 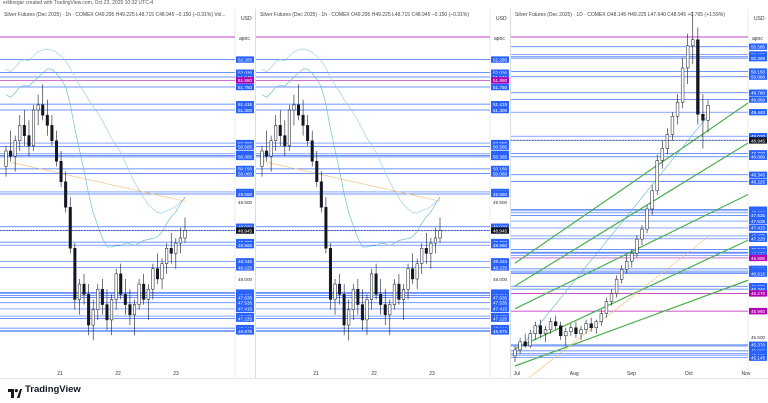 I want to click on tradingview-logo: TradingView, so click(x=44, y=391).